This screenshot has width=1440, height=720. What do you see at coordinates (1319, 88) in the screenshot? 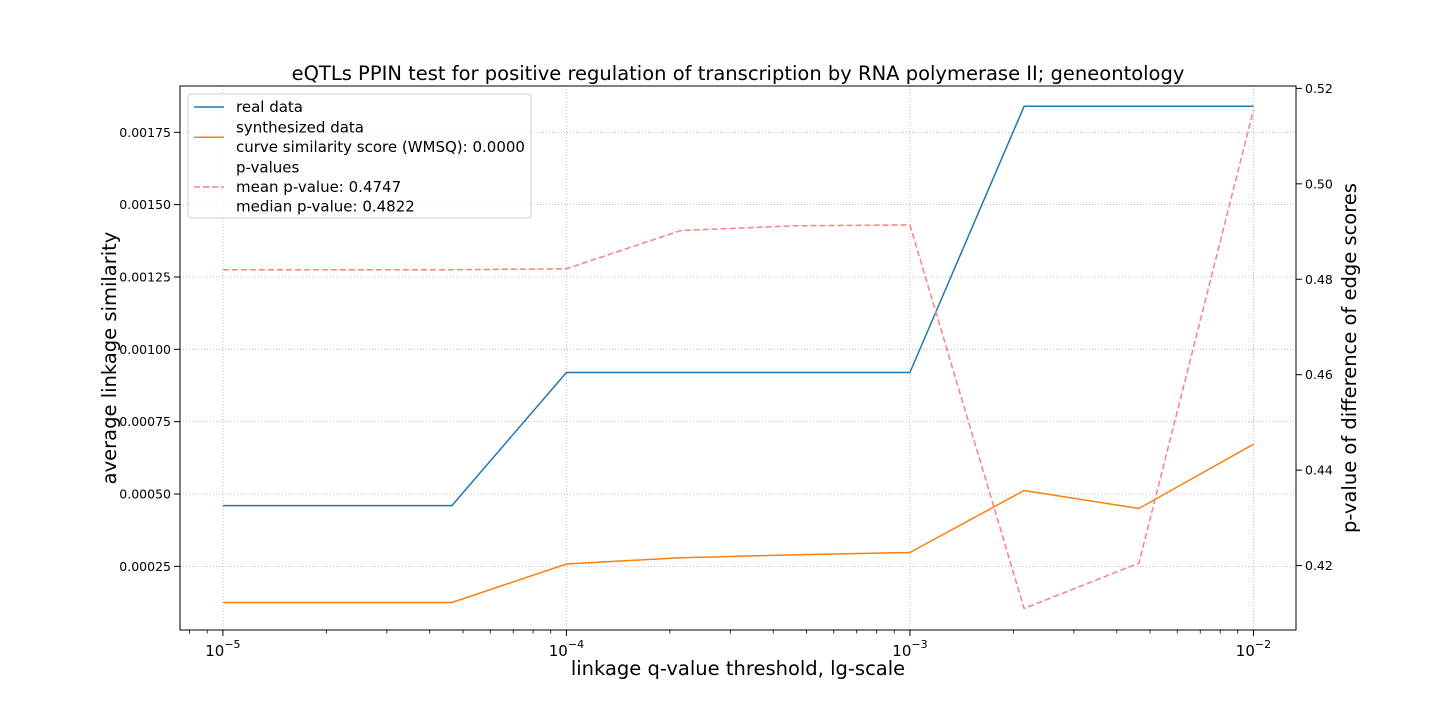
I see `y2-tick-label: 0.52` at bounding box center [1319, 88].